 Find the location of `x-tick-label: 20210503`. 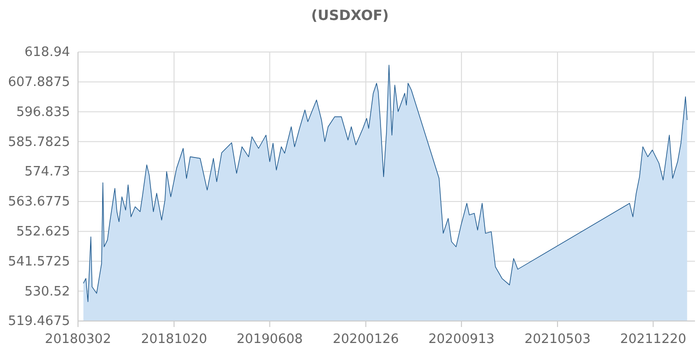

x-tick-label: 20210503 is located at coordinates (557, 339).